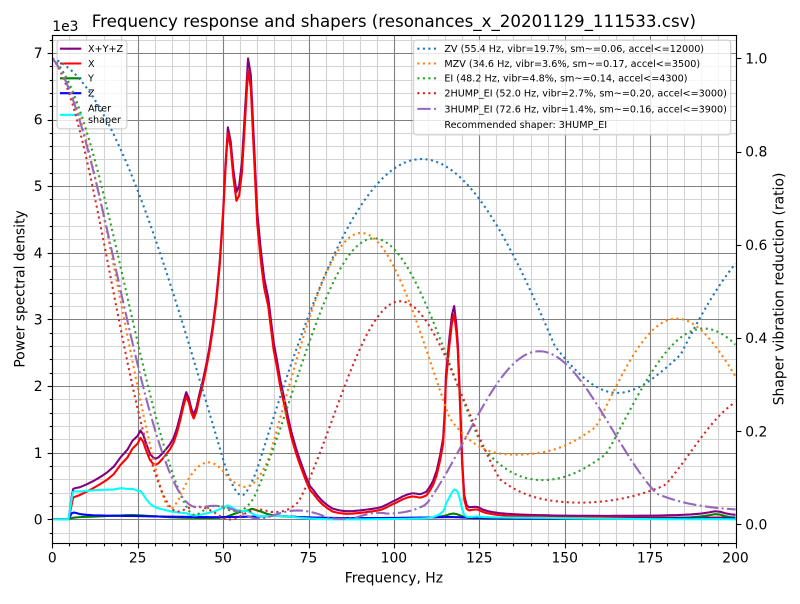  Describe the element at coordinates (106, 49) in the screenshot. I see `legend-left-entry-label: X+Y+Z` at that location.